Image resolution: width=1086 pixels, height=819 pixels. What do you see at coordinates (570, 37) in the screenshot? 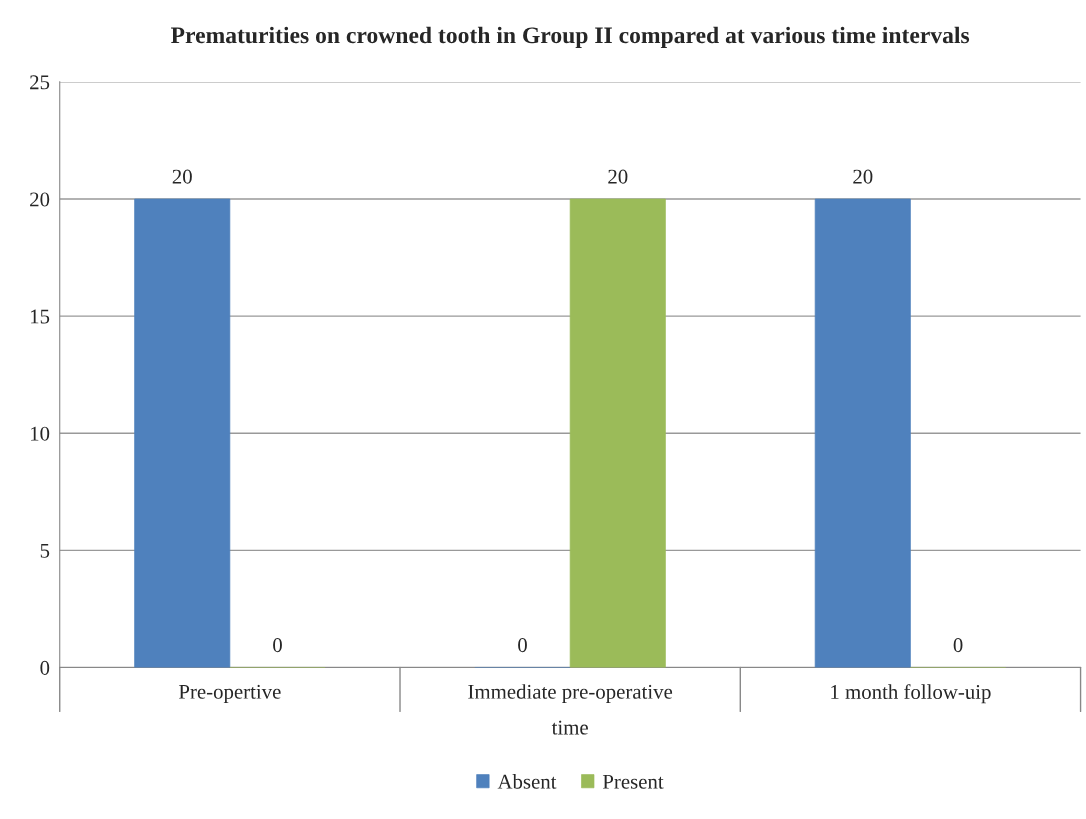
I see `chart-title: Prematurities on crowned tooth in Group II compared at various time intervals` at bounding box center [570, 37].